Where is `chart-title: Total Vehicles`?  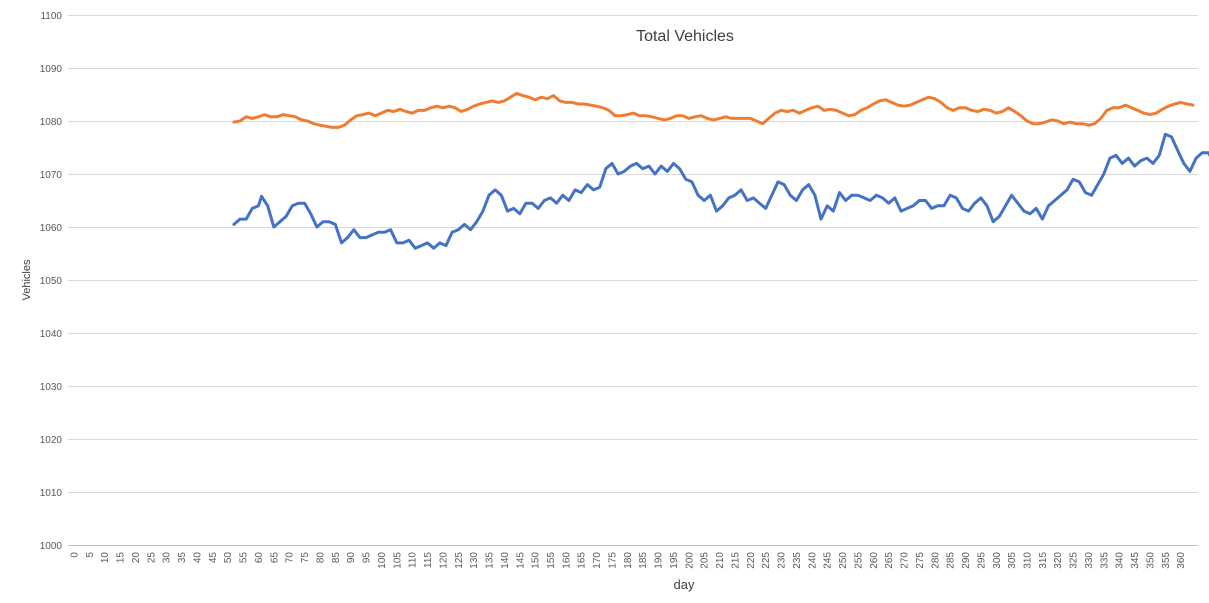
chart-title: Total Vehicles is located at coordinates (685, 36).